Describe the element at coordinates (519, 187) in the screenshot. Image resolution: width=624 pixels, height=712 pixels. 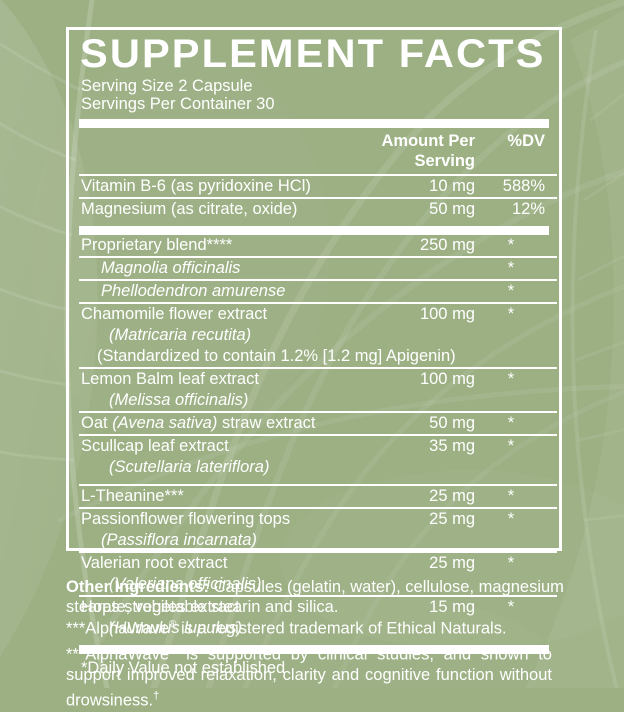
I see `nutrient-dv: 588%` at that location.